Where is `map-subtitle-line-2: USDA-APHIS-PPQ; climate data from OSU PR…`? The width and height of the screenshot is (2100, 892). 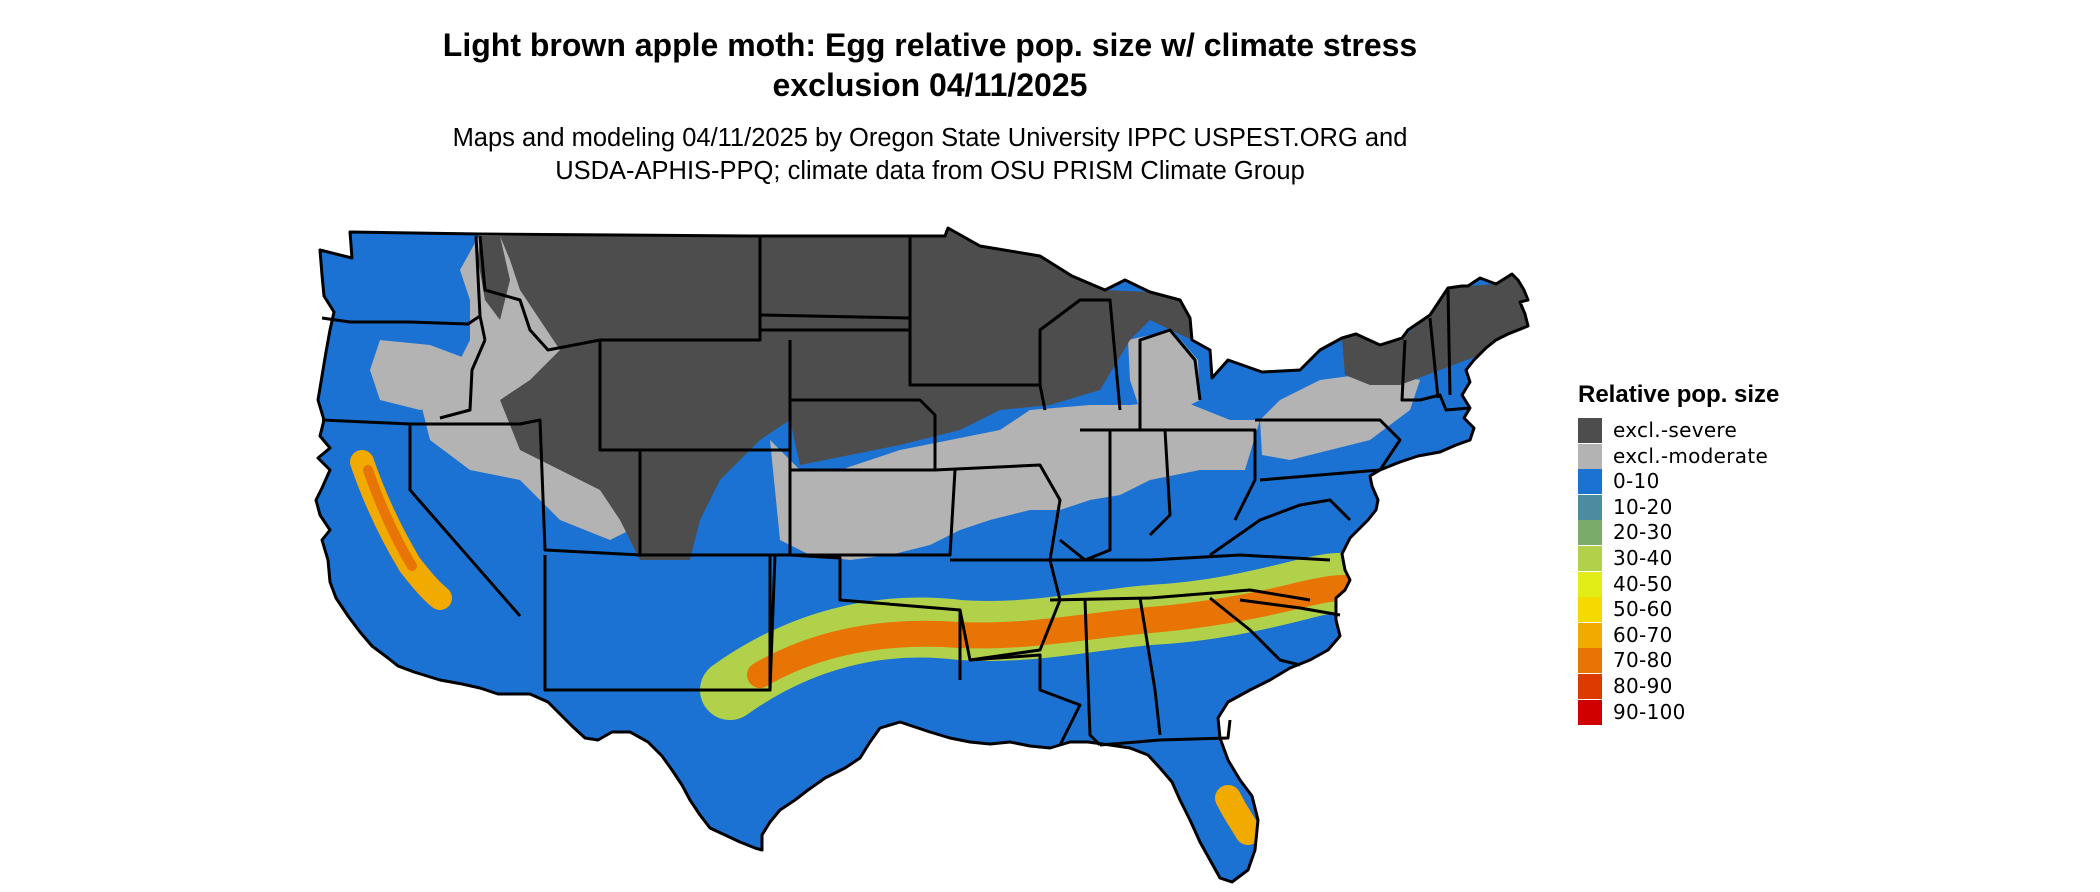 map-subtitle-line-2: USDA-APHIS-PPQ; climate data from OSU PR… is located at coordinates (930, 171).